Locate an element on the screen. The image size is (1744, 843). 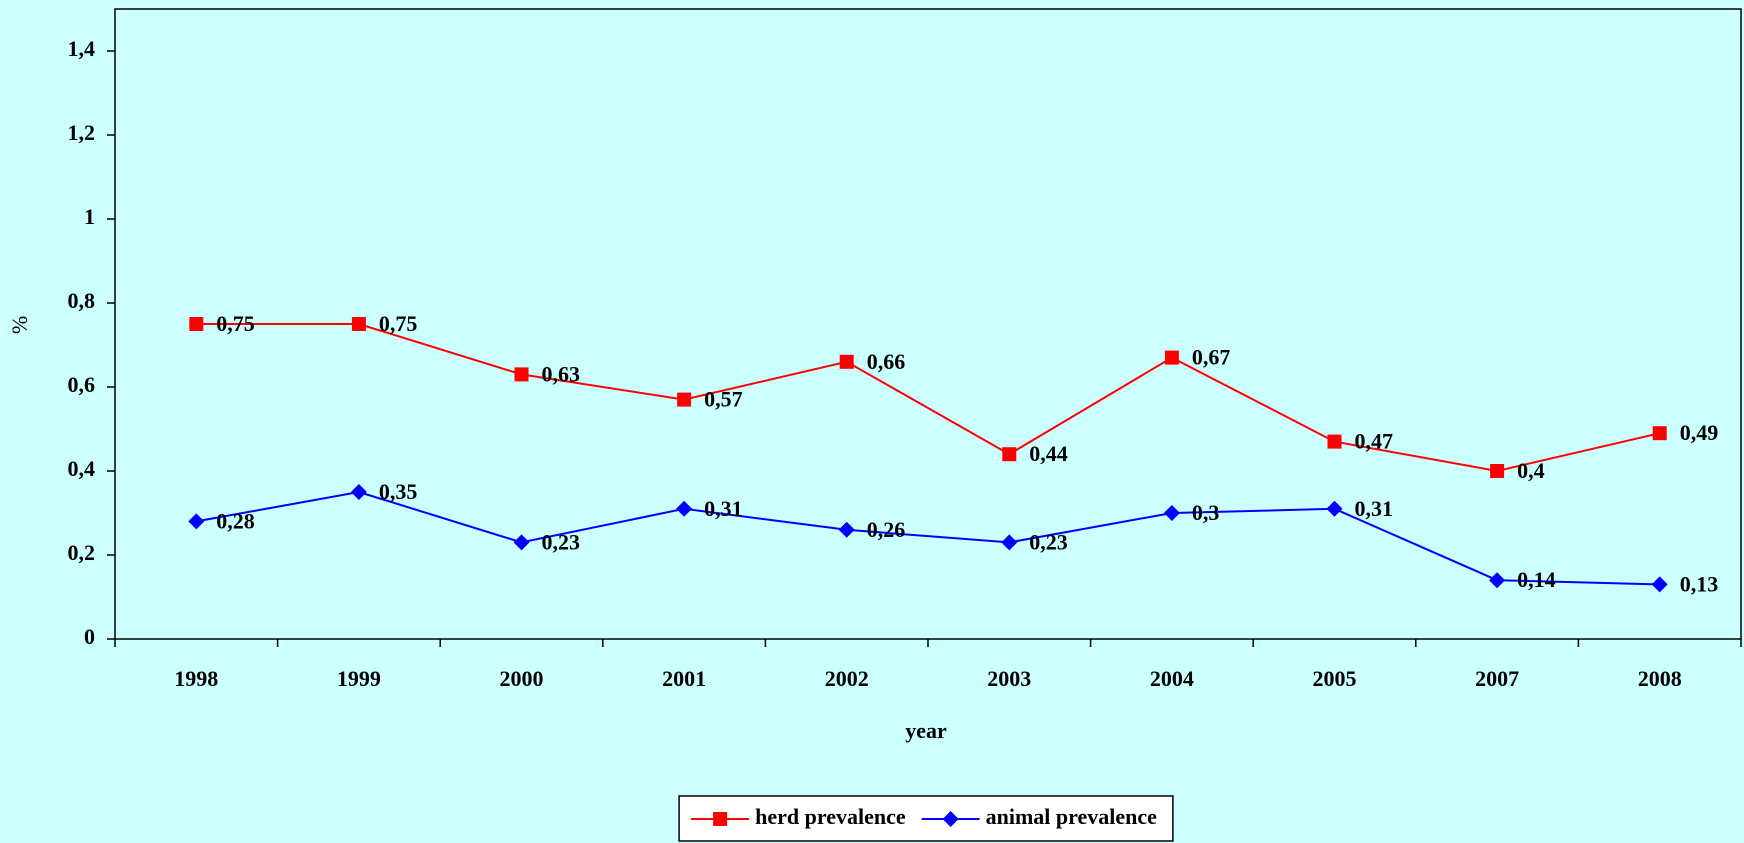
y-tick-label: 1 is located at coordinates (89, 216).